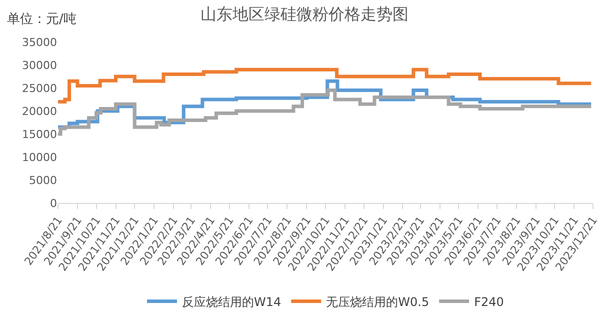 This screenshot has width=609, height=327. Describe the element at coordinates (41, 19) in the screenshot. I see `text: 单位：元/吨` at that location.